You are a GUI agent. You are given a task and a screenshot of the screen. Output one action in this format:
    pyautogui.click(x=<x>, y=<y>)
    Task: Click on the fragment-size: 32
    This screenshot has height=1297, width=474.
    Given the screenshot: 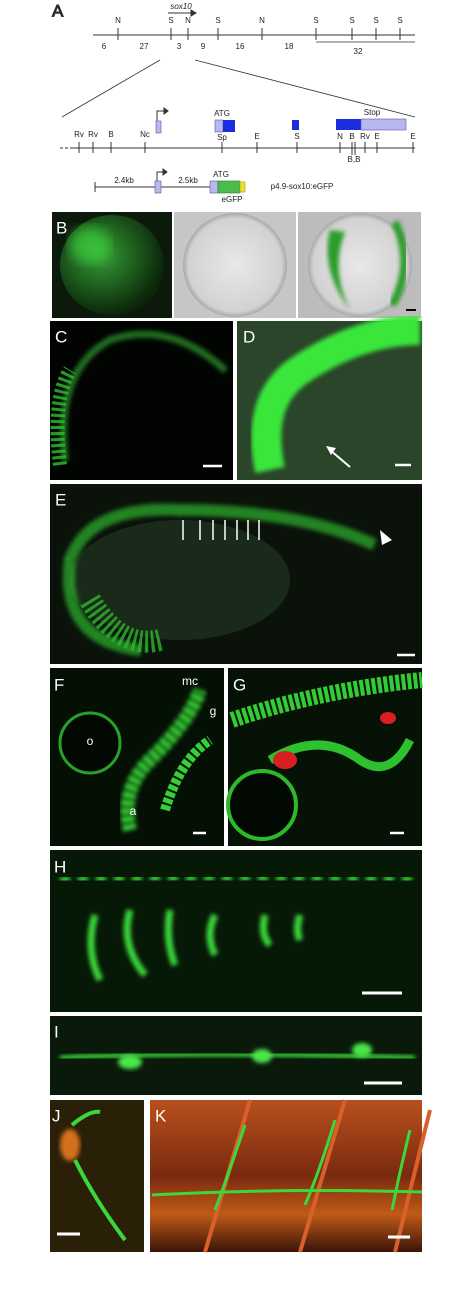 What is the action you would take?
    pyautogui.click(x=358, y=51)
    